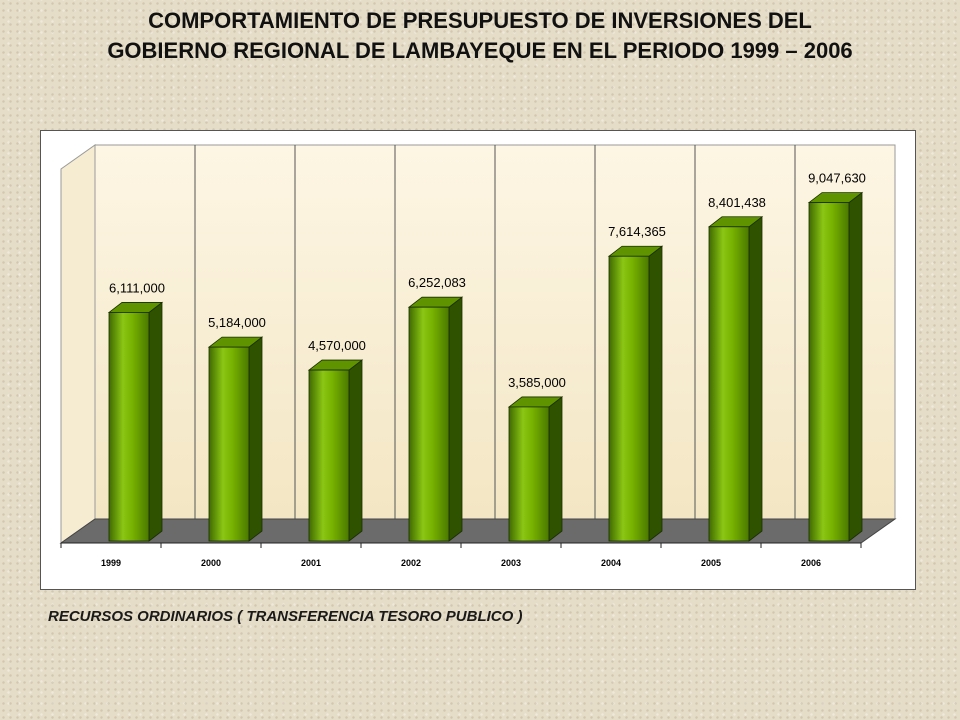 This screenshot has height=720, width=960. Describe the element at coordinates (137, 287) in the screenshot. I see `data-label: 6,111,000` at that location.